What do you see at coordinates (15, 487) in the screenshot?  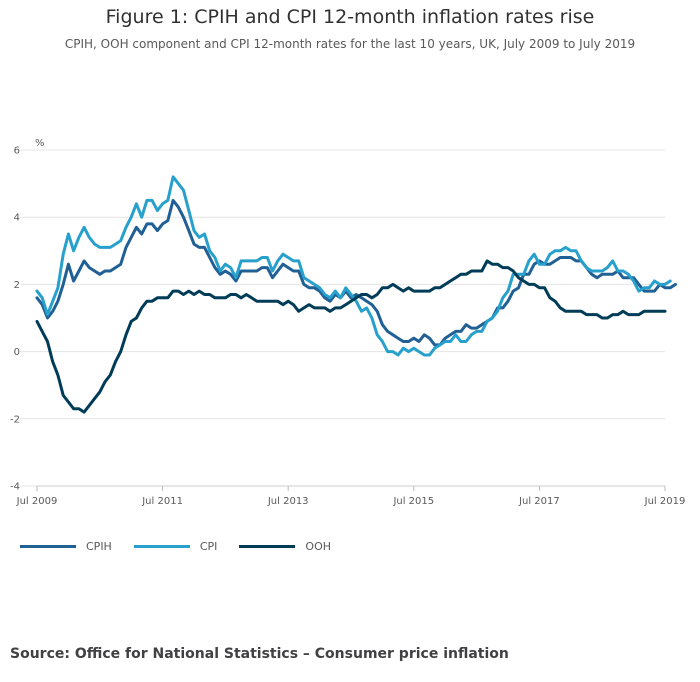 I see `y-tick-label-0: -4` at bounding box center [15, 487].